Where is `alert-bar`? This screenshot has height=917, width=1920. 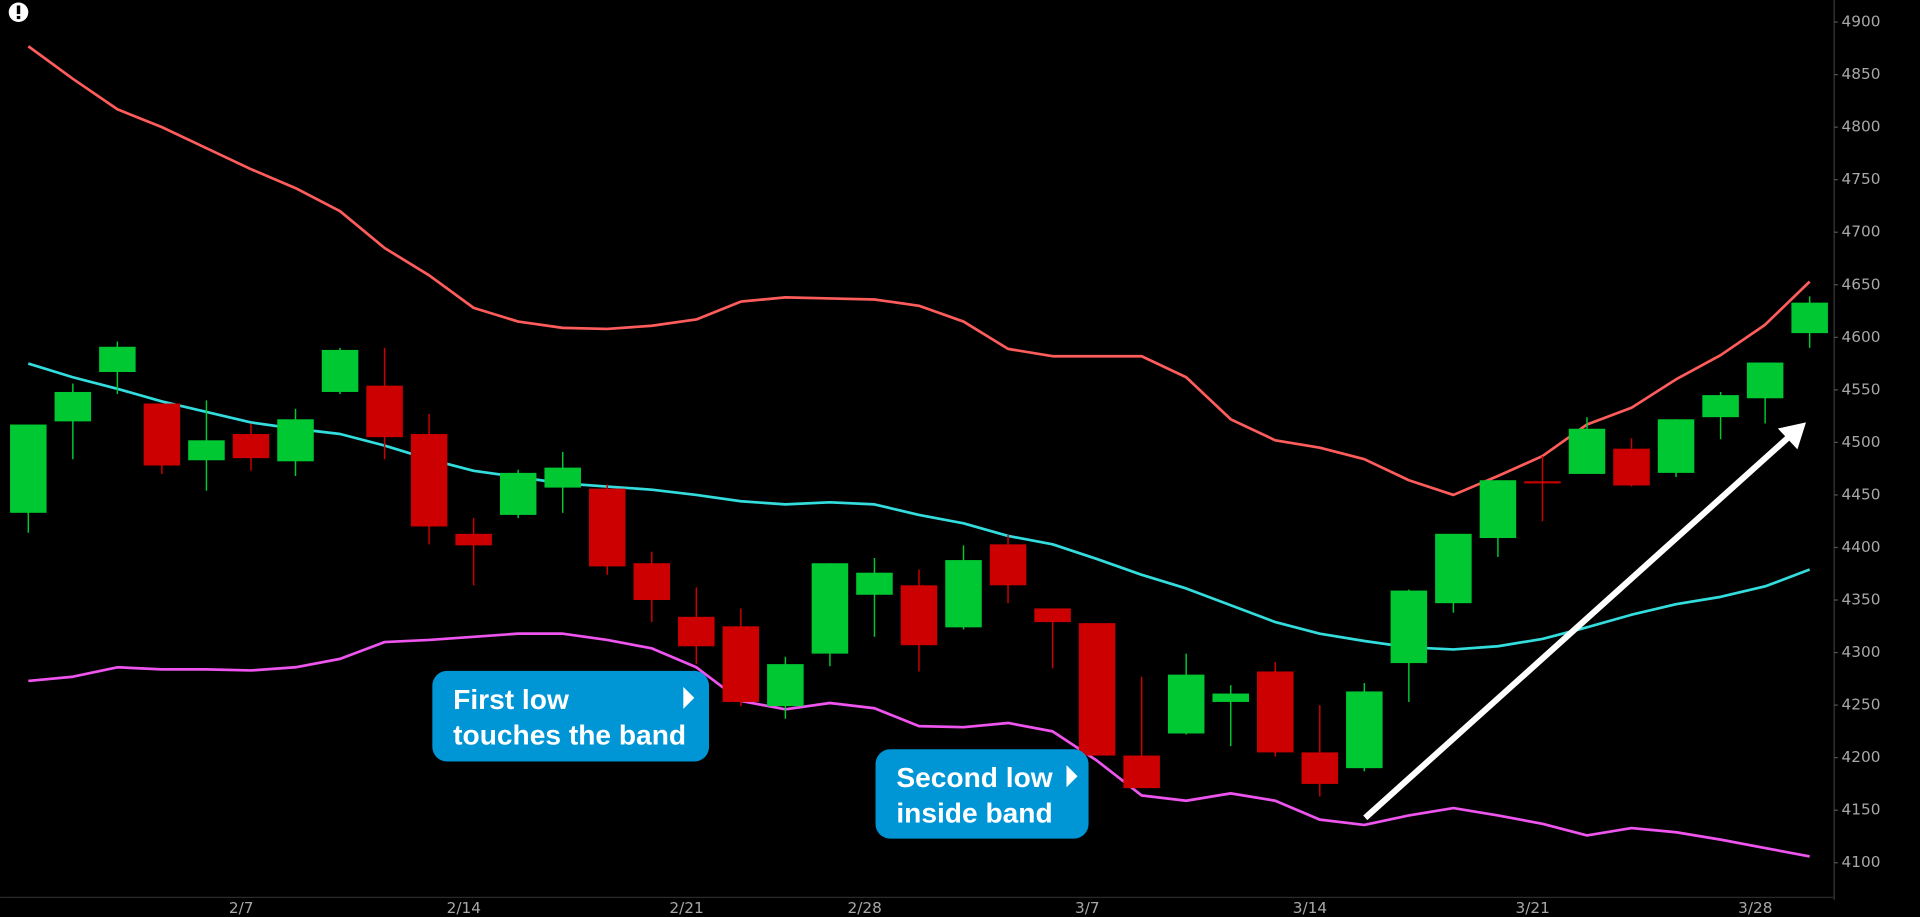
alert-bar is located at coordinates (18, 10).